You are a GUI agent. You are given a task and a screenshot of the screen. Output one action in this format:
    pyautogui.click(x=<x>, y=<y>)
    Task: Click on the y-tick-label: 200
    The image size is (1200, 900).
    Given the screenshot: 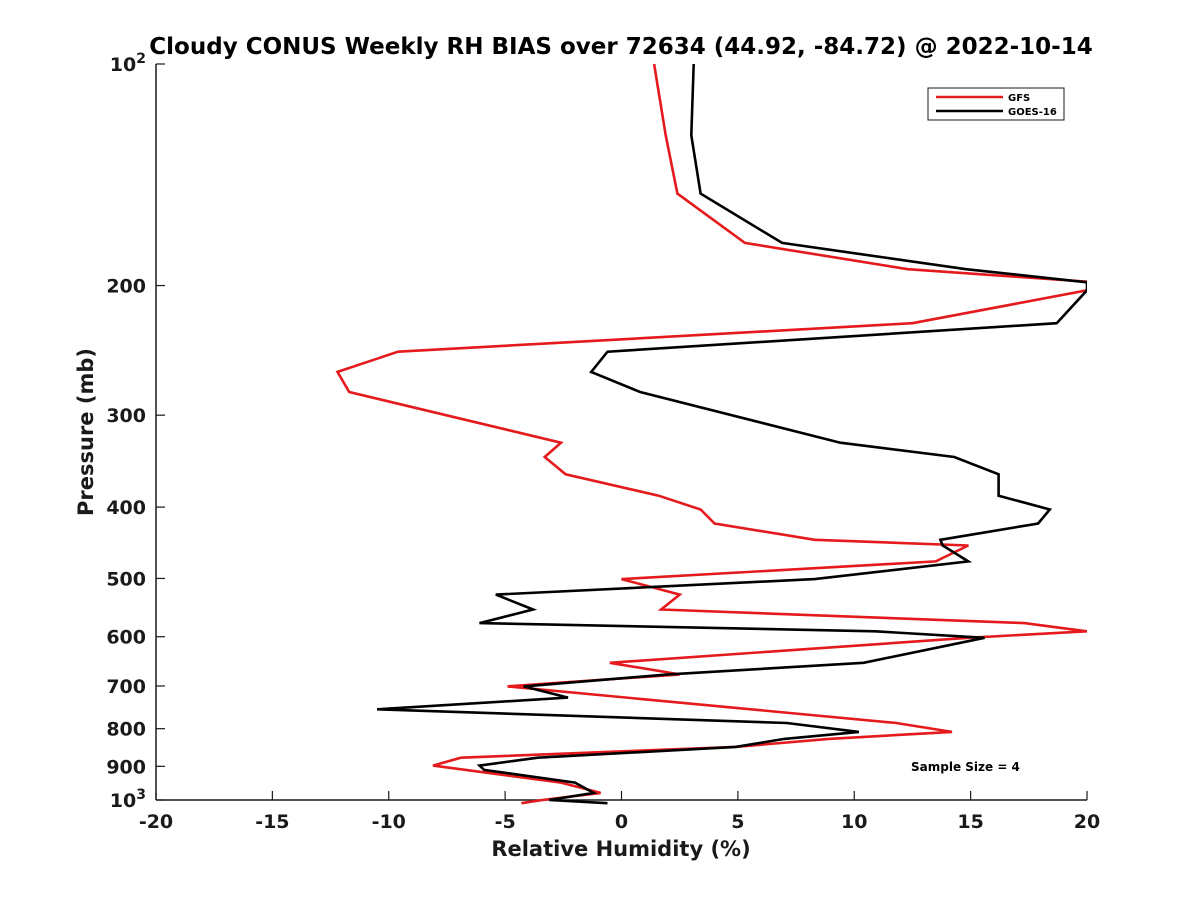 What is the action you would take?
    pyautogui.click(x=126, y=287)
    